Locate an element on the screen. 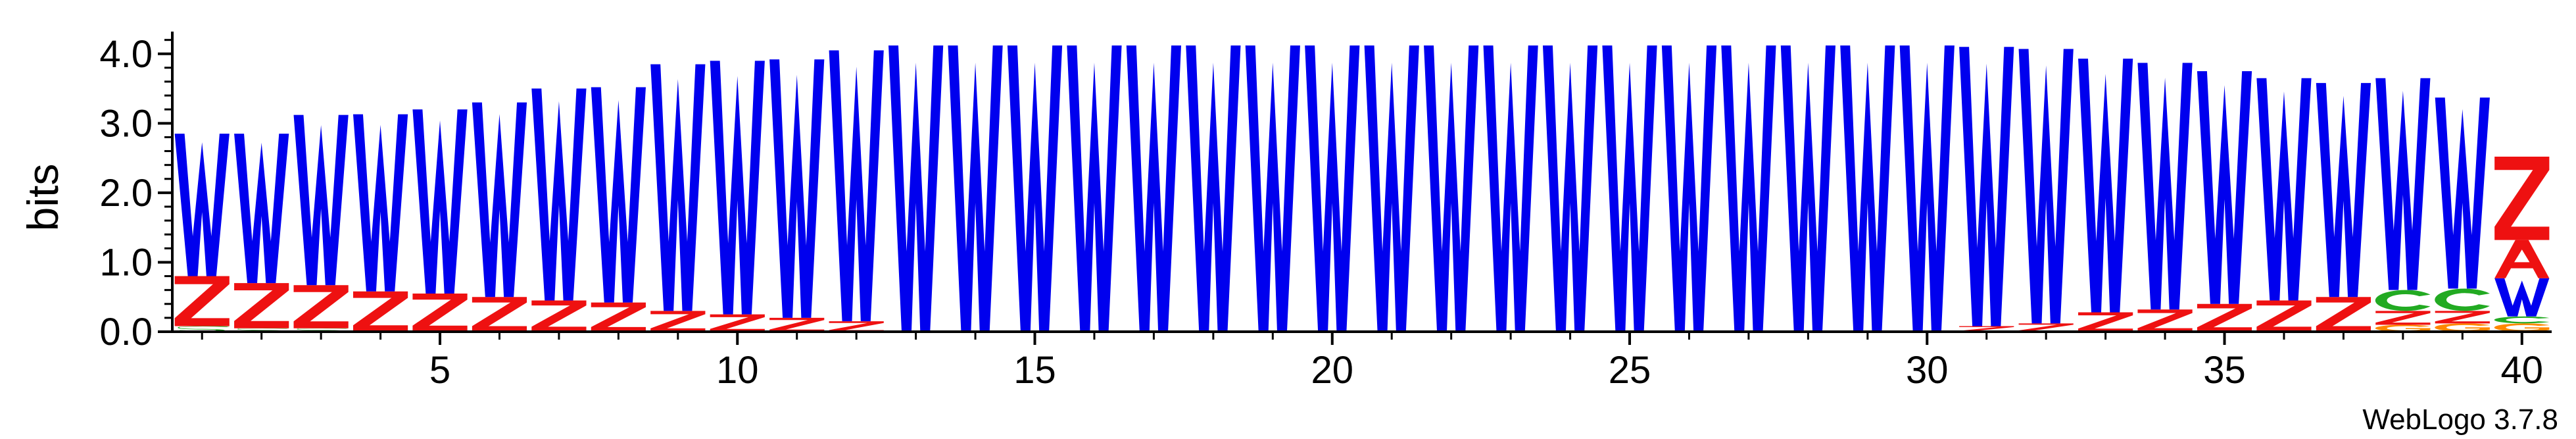 This screenshot has width=2576, height=439. y-tick-label: 4.0 is located at coordinates (126, 55).